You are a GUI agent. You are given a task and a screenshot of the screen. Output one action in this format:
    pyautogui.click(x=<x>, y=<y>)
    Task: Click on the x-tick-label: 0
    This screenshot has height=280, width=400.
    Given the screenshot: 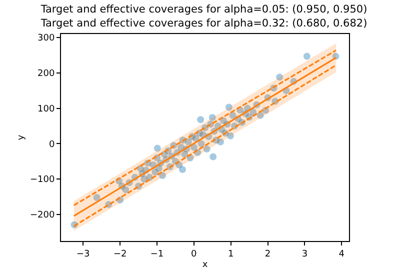 What is the action you would take?
    pyautogui.click(x=194, y=254)
    